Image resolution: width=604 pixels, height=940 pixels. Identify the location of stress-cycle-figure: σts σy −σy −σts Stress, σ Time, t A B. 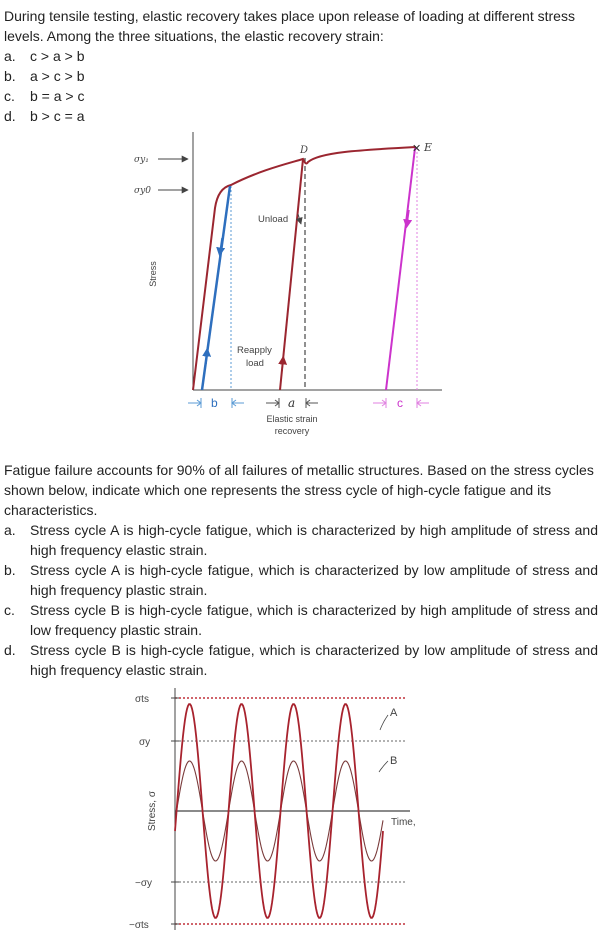
(272, 809).